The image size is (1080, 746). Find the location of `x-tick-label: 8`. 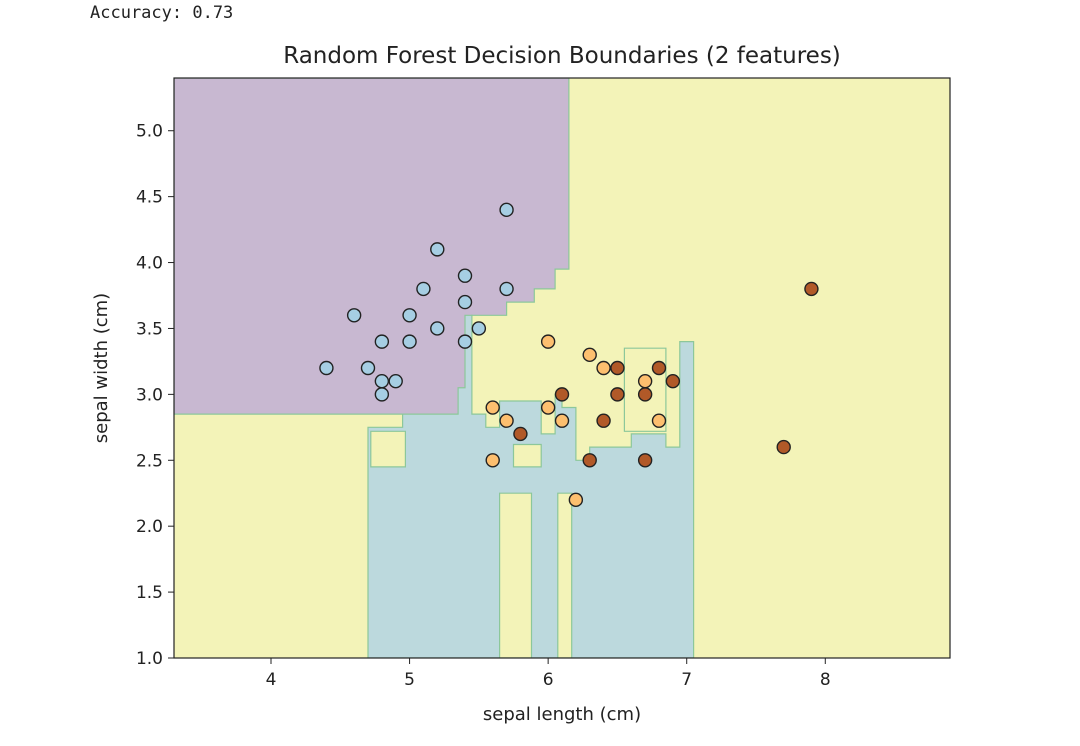

x-tick-label: 8 is located at coordinates (825, 680).